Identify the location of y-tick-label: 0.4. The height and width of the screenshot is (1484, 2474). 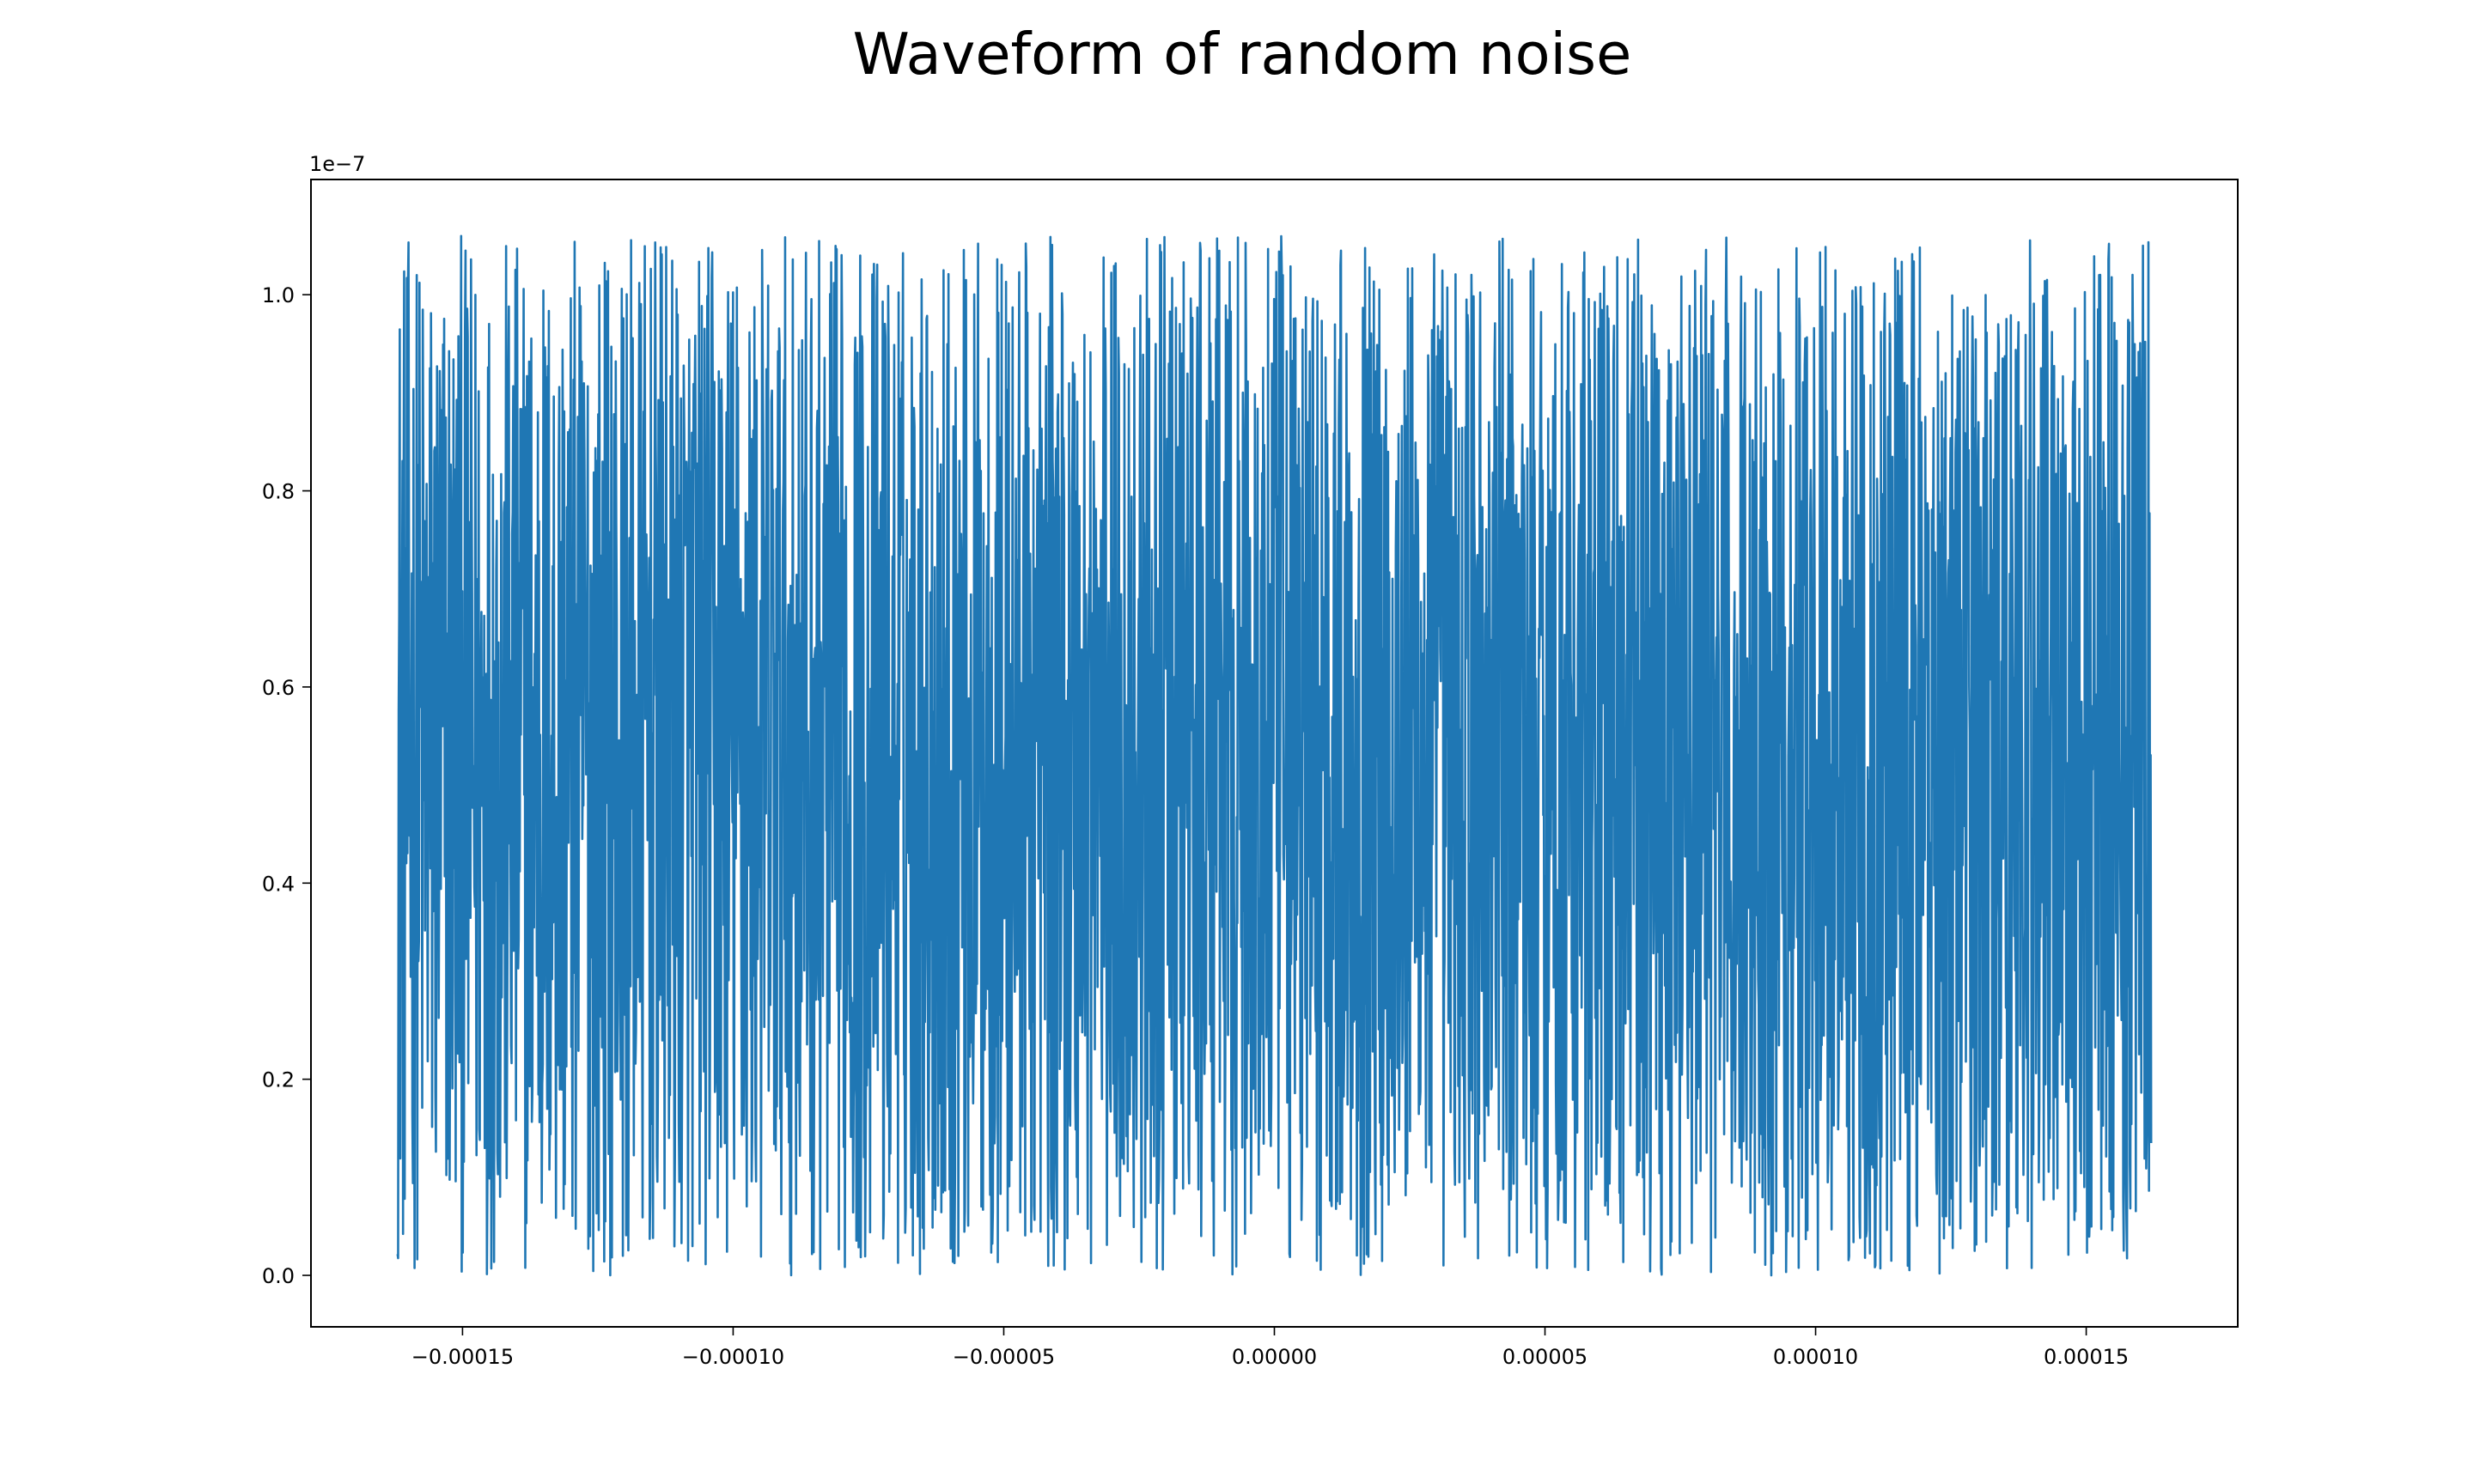
(278, 884).